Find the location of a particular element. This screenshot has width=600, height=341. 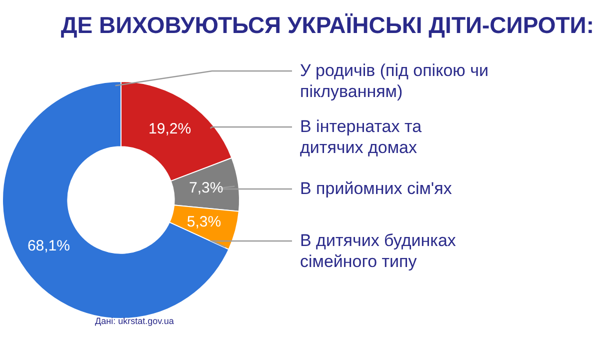

slice-label: У родичів (під опікою чи піклуванням) is located at coordinates (395, 81).